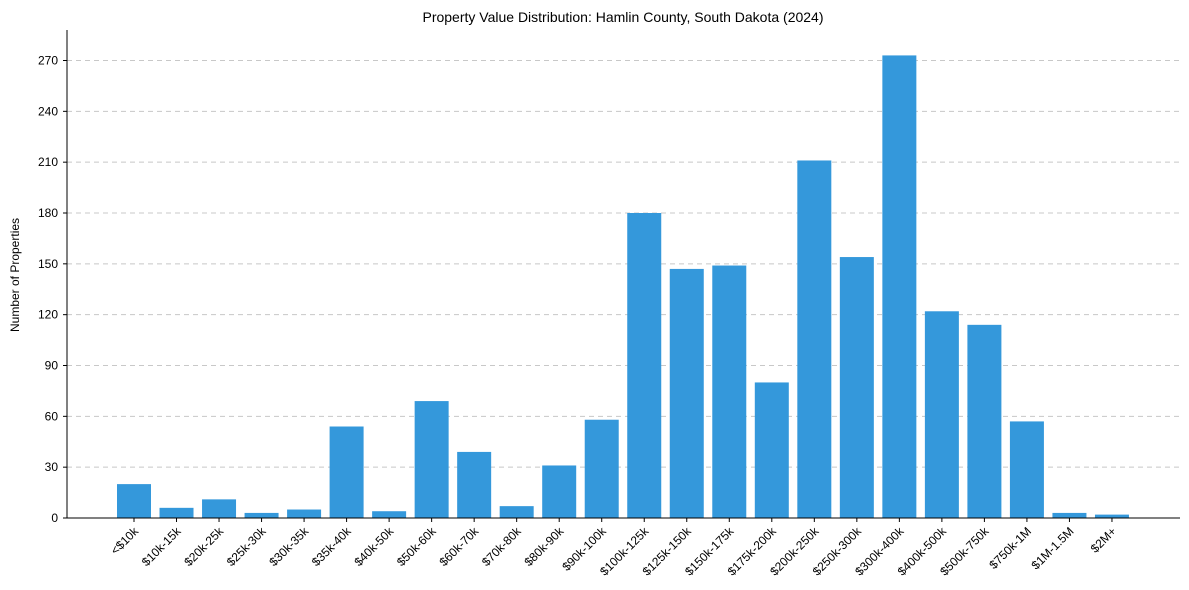  What do you see at coordinates (247, 547) in the screenshot?
I see `x-tick-label: $25k-30k` at bounding box center [247, 547].